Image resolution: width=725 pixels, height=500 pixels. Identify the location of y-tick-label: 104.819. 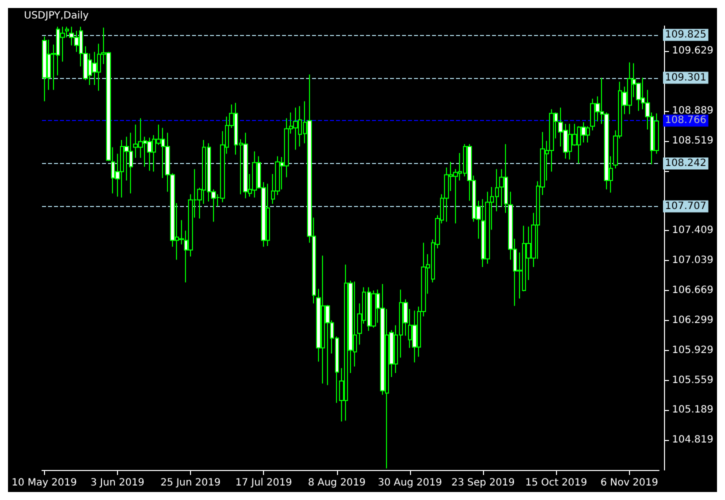
(693, 440).